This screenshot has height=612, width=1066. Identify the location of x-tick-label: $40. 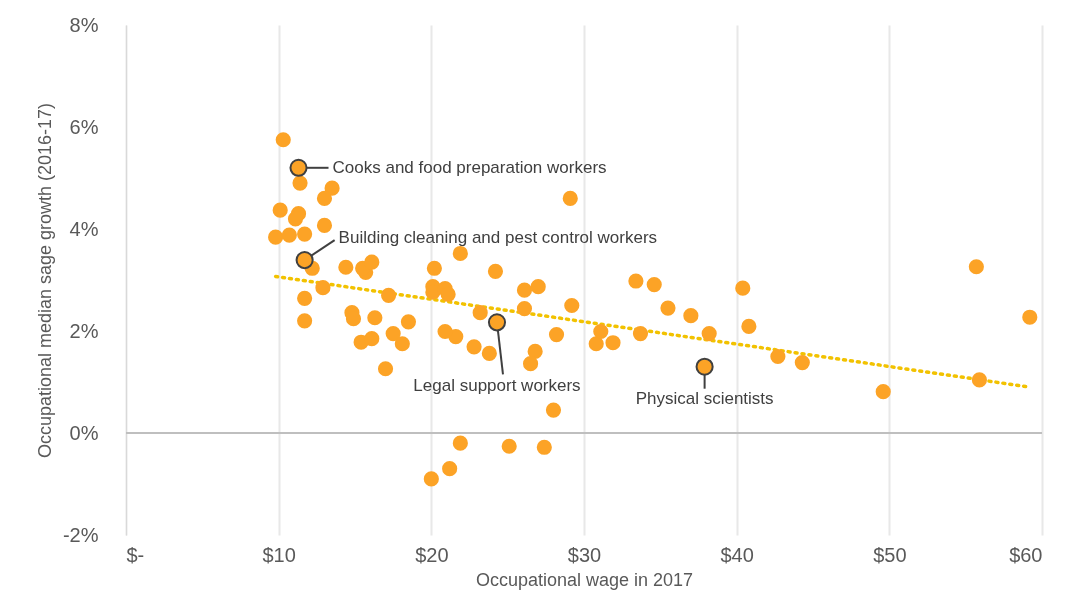
(737, 554).